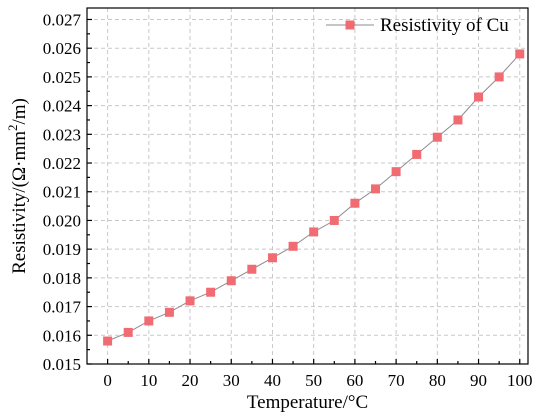  What do you see at coordinates (437, 380) in the screenshot?
I see `x-tick-label: 80` at bounding box center [437, 380].